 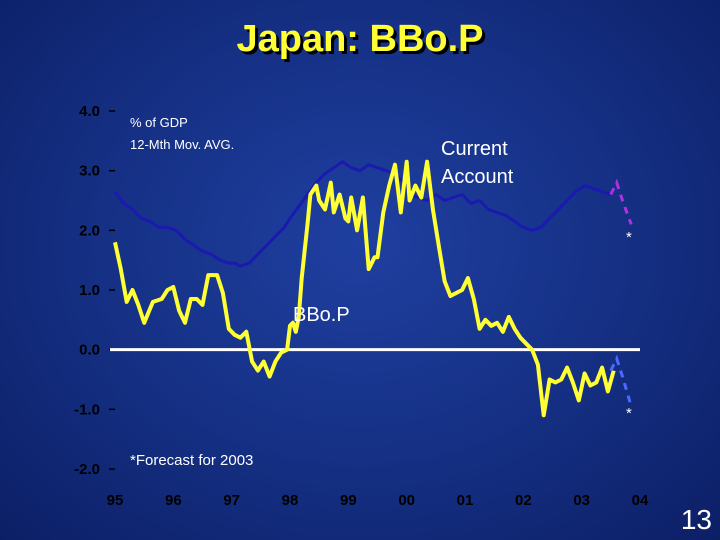 I want to click on current-account-label-line2: Account, so click(x=477, y=177).